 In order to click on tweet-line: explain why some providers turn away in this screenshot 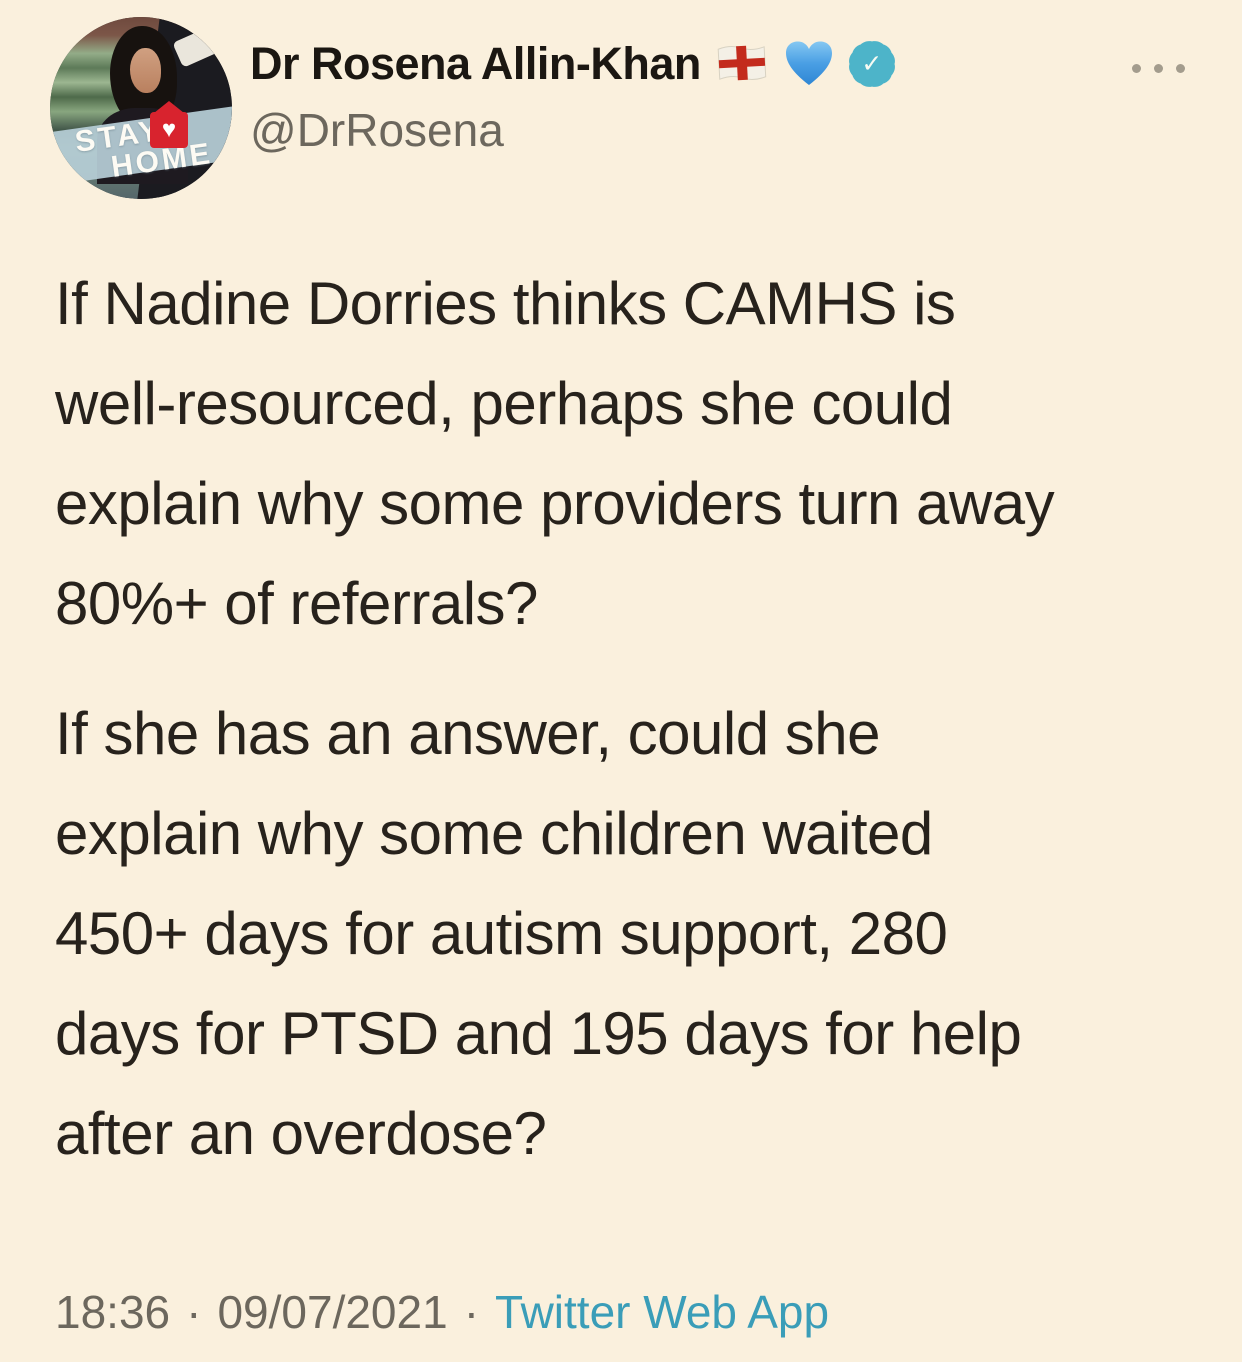, I will do `click(555, 503)`.